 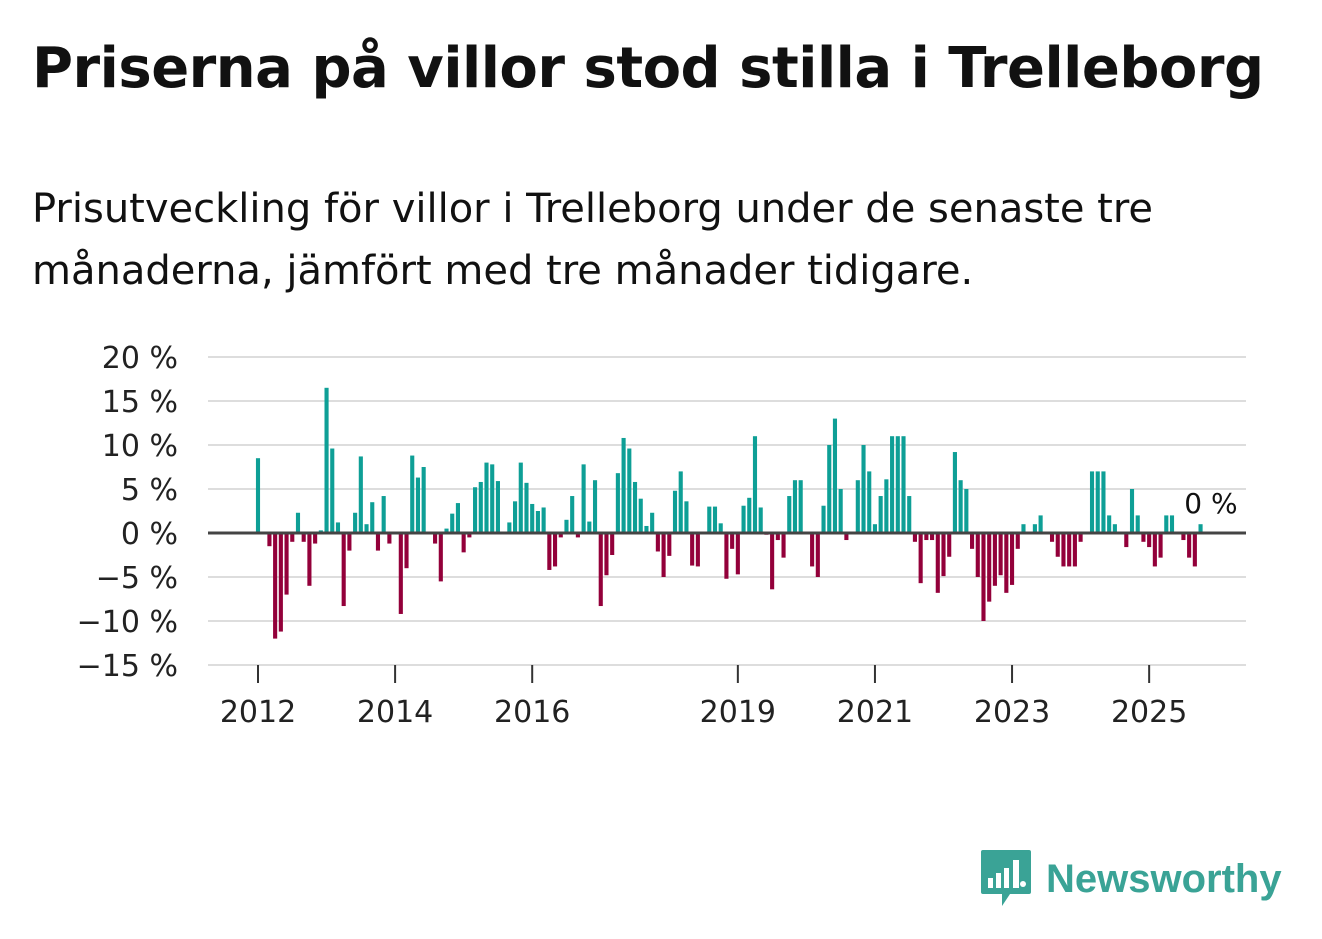 I want to click on y-tick-label: 5 %, so click(x=149, y=490).